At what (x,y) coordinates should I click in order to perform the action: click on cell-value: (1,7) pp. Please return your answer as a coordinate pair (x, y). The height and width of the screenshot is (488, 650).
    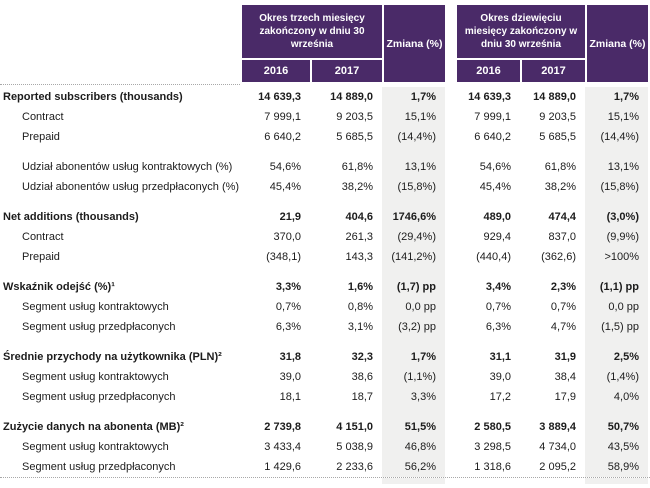
    Looking at the image, I should click on (416, 287).